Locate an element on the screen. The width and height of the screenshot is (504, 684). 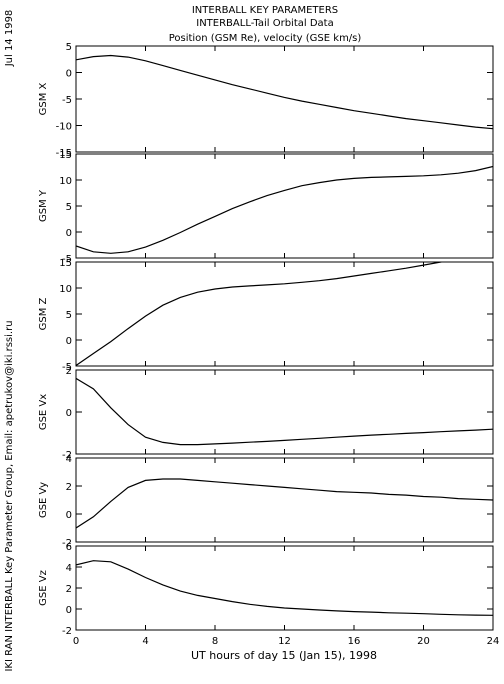
figure-title-line-3: Position (GSM Re), velocity (GSE km/s) is located at coordinates (265, 38).